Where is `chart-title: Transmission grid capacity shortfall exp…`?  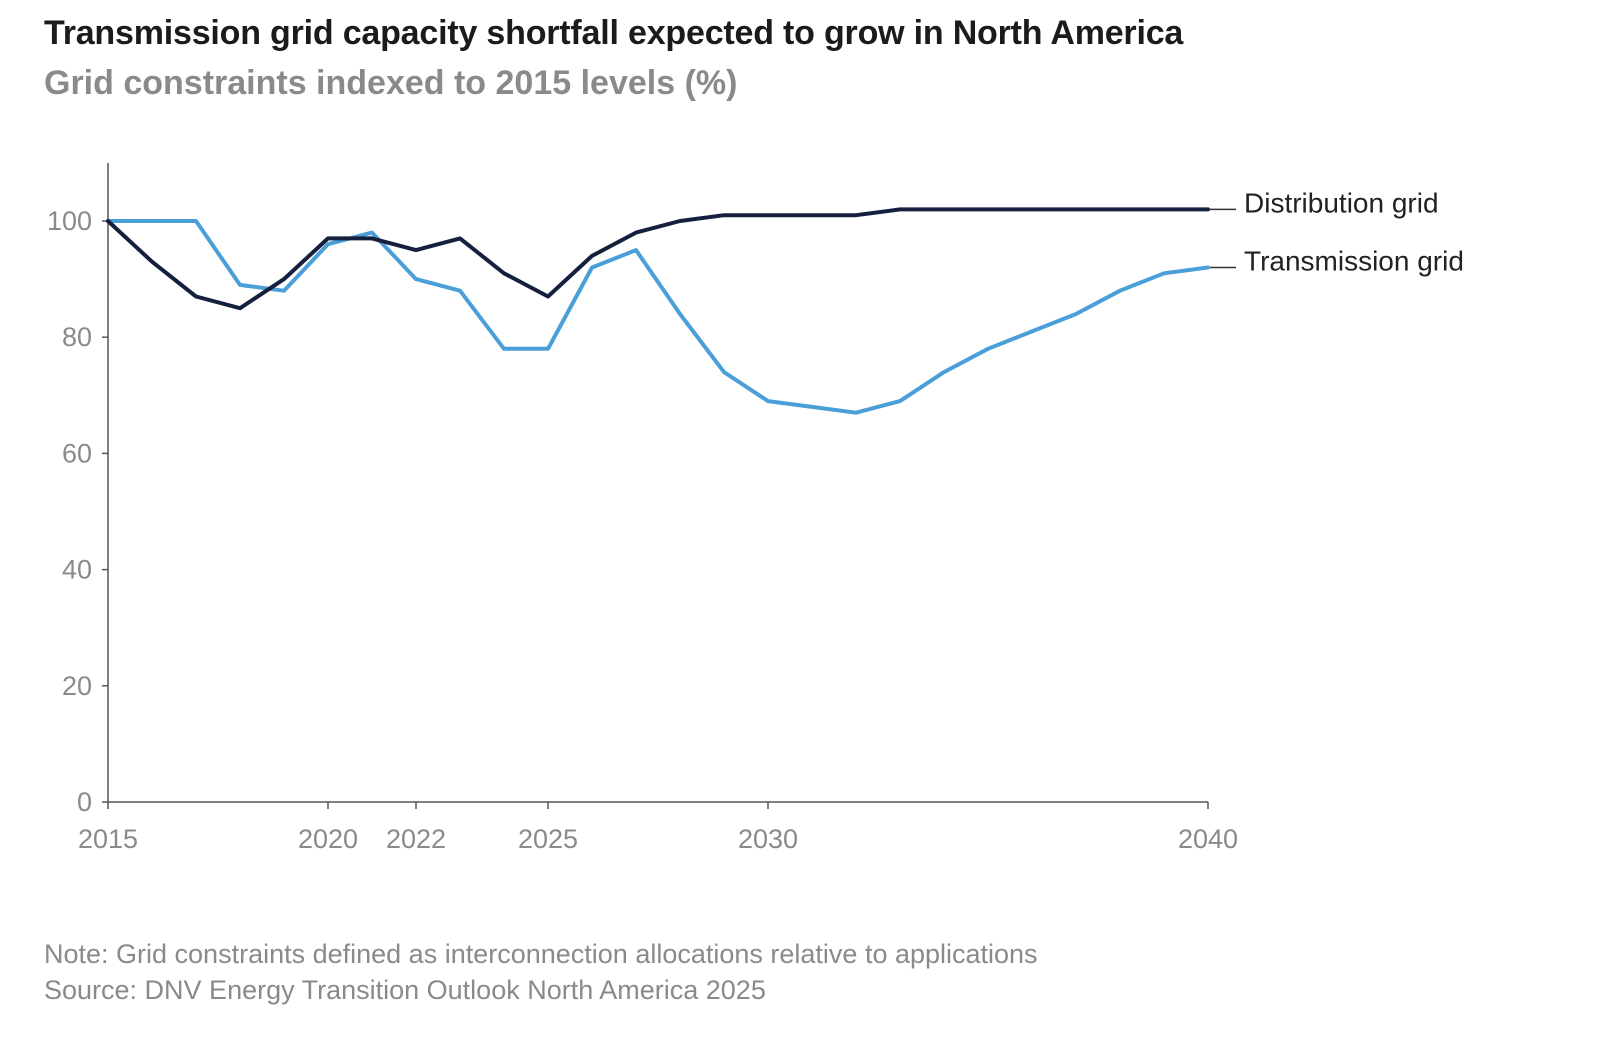 chart-title: Transmission grid capacity shortfall exp… is located at coordinates (614, 33).